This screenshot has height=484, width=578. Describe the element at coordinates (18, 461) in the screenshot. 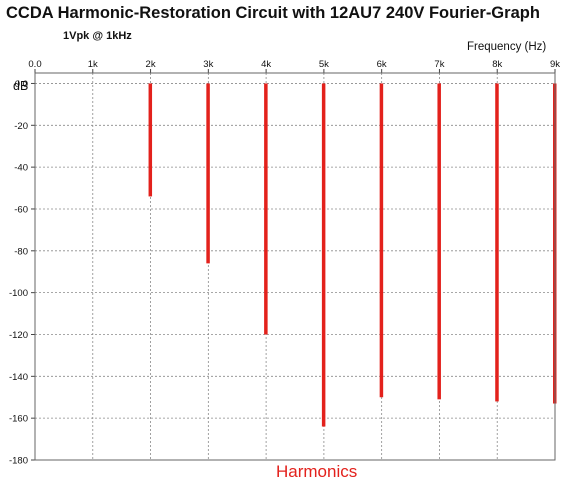

I see `y-tick-label: -180` at that location.